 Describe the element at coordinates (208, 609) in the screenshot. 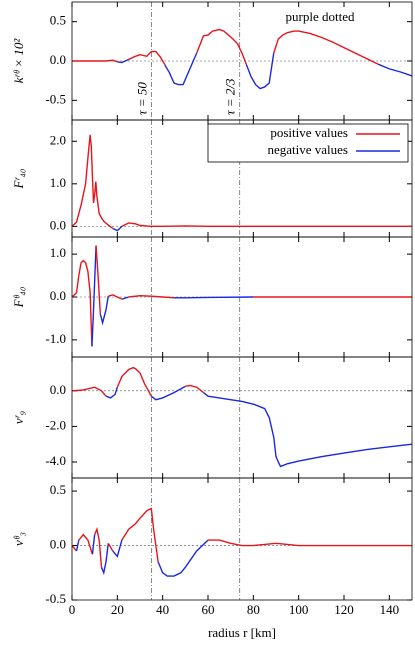

I see `x-tick-label: 60` at that location.